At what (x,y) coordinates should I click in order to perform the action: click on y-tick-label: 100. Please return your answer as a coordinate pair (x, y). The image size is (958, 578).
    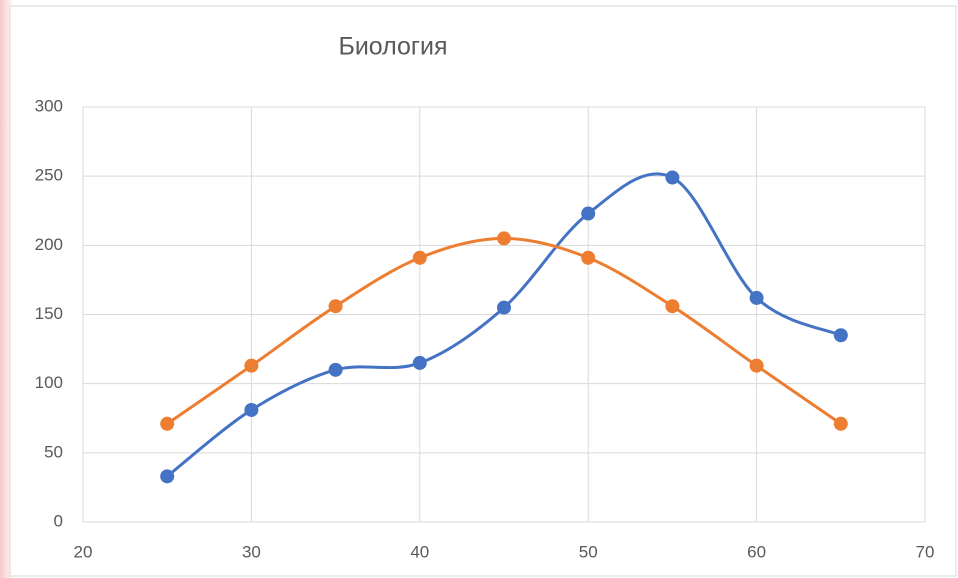
    Looking at the image, I should click on (49, 382).